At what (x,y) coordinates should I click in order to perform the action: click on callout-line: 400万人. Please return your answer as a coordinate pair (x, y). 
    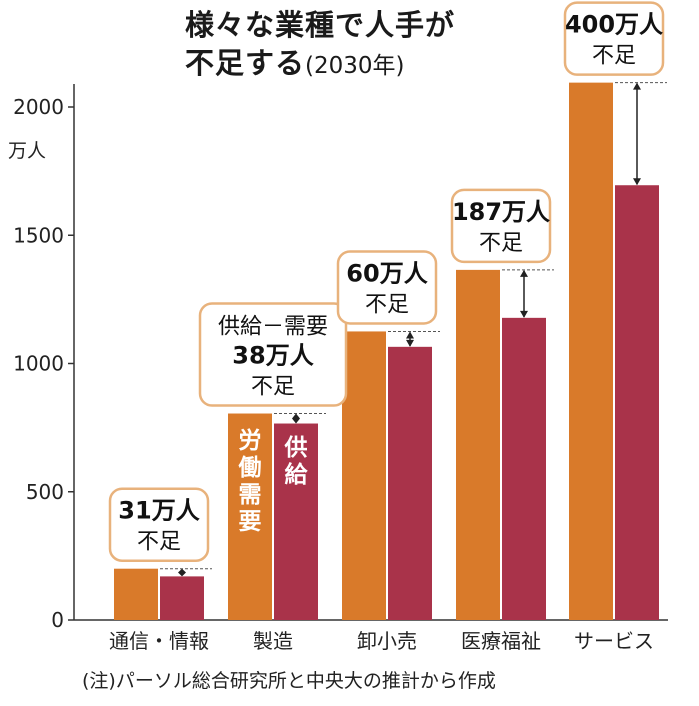
    Looking at the image, I should click on (614, 25).